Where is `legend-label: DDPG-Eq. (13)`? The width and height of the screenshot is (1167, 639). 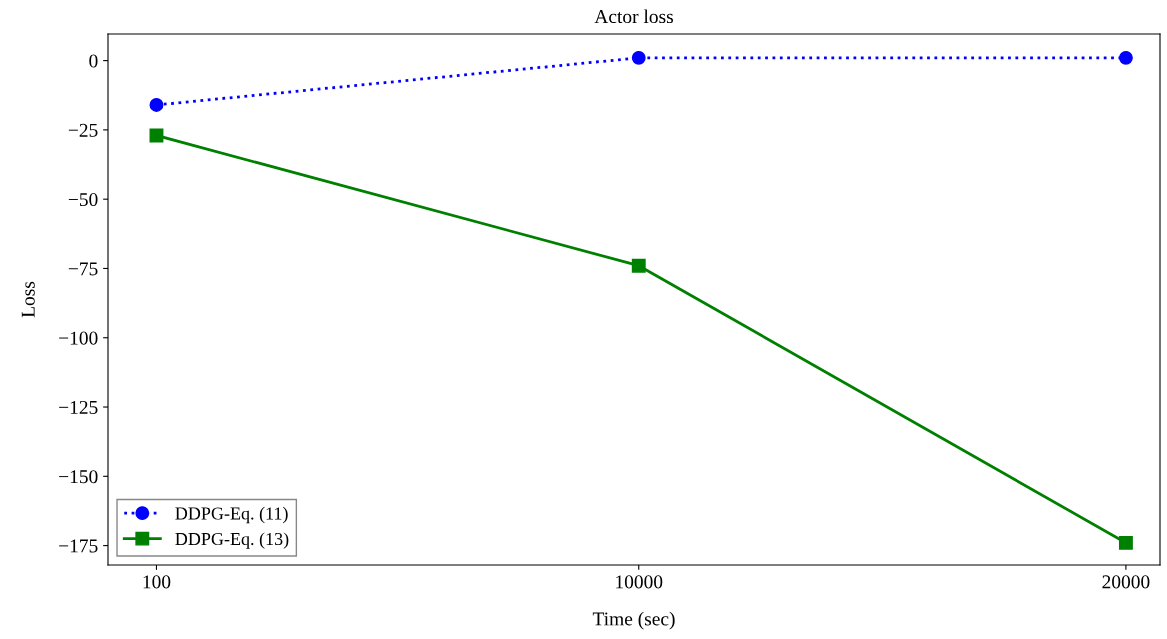 legend-label: DDPG-Eq. (13) is located at coordinates (232, 540).